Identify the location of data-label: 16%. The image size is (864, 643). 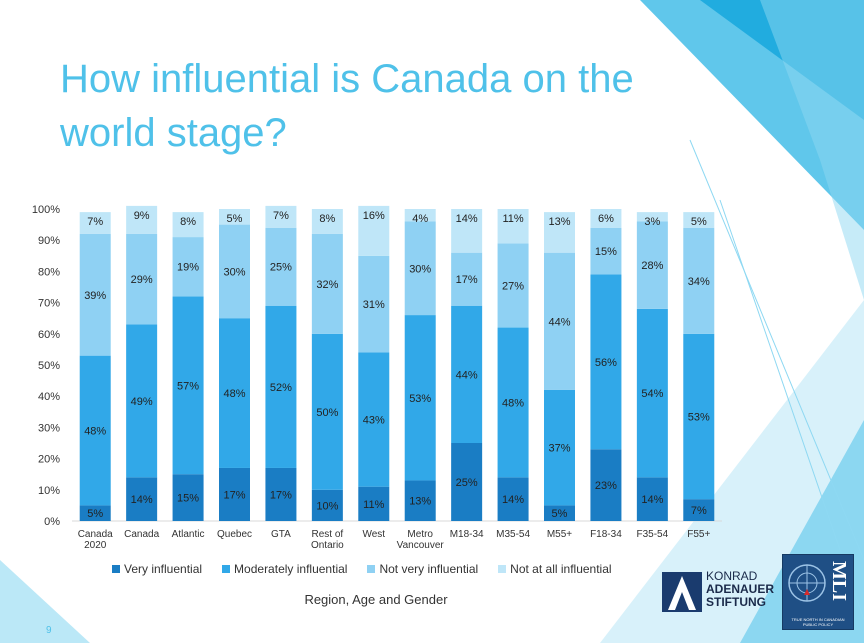
(374, 216).